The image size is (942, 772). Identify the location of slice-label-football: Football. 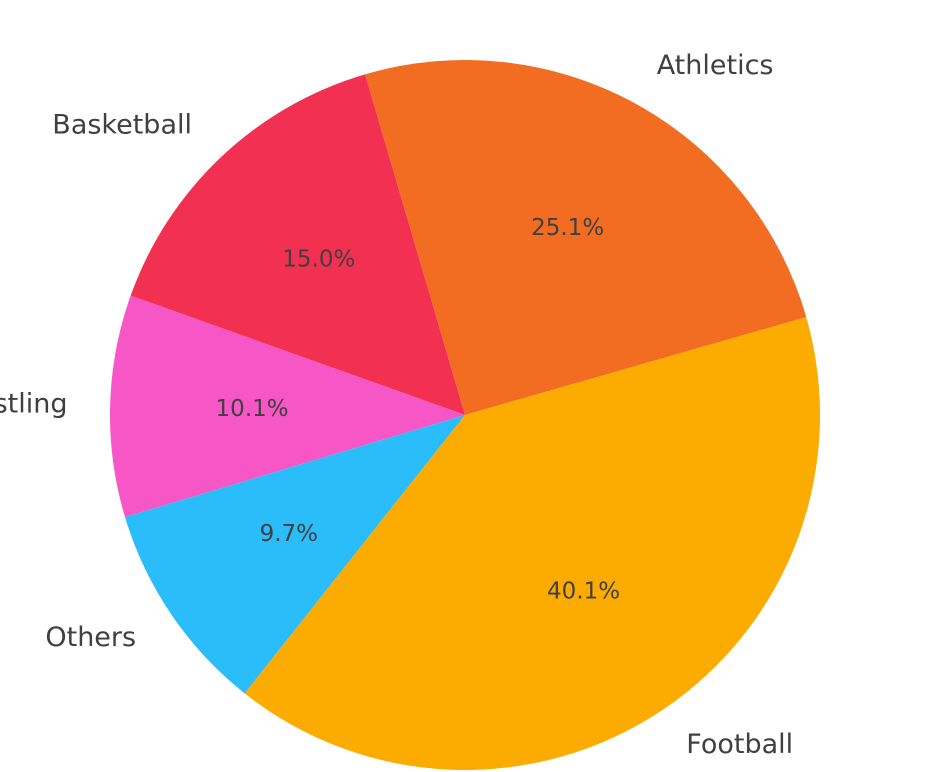
(739, 744).